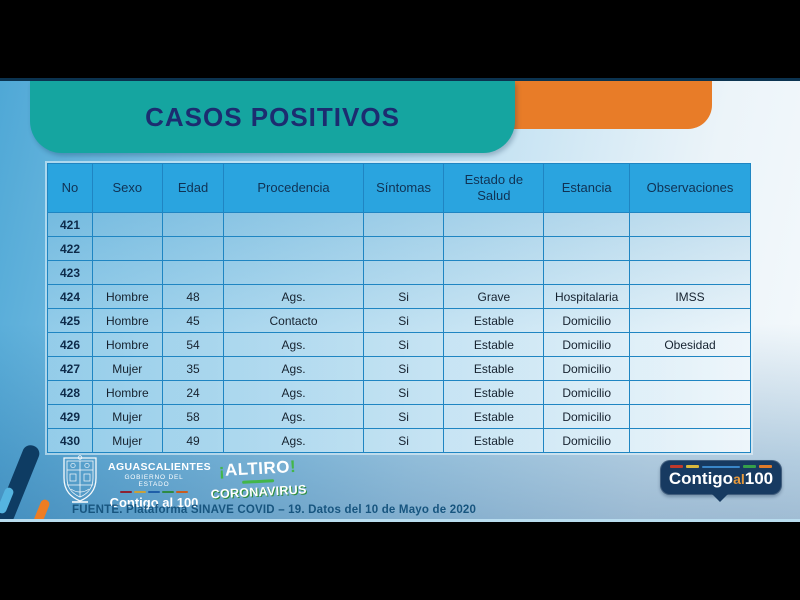 The width and height of the screenshot is (800, 600). I want to click on table-row: 428 Hombre 24 Ags. Si Estable Domicilio, so click(399, 392).